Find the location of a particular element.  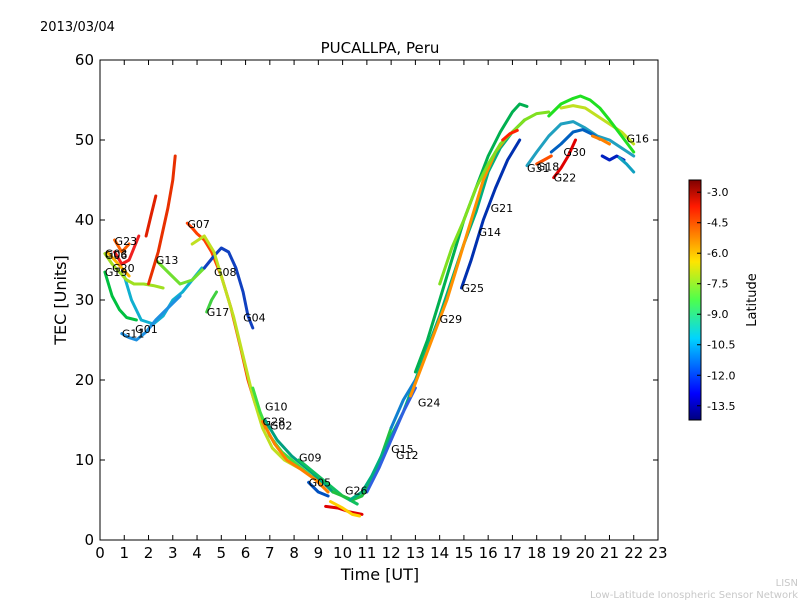

x-tick-label: 2 is located at coordinates (149, 553).